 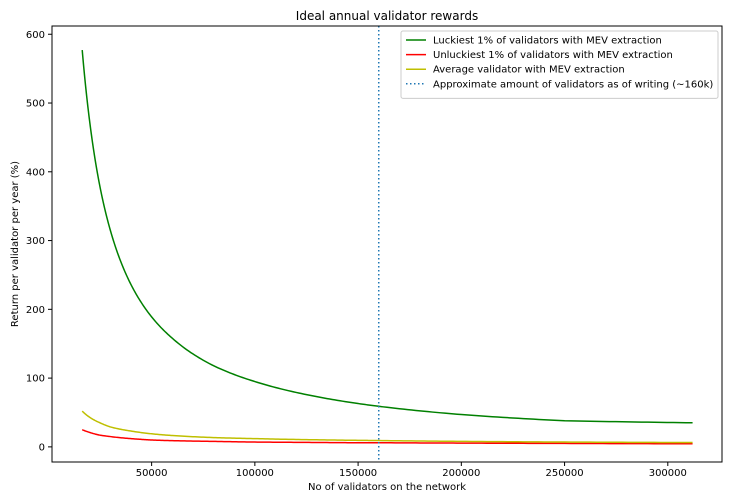 I want to click on y-tick-label: 400, so click(x=35, y=172).